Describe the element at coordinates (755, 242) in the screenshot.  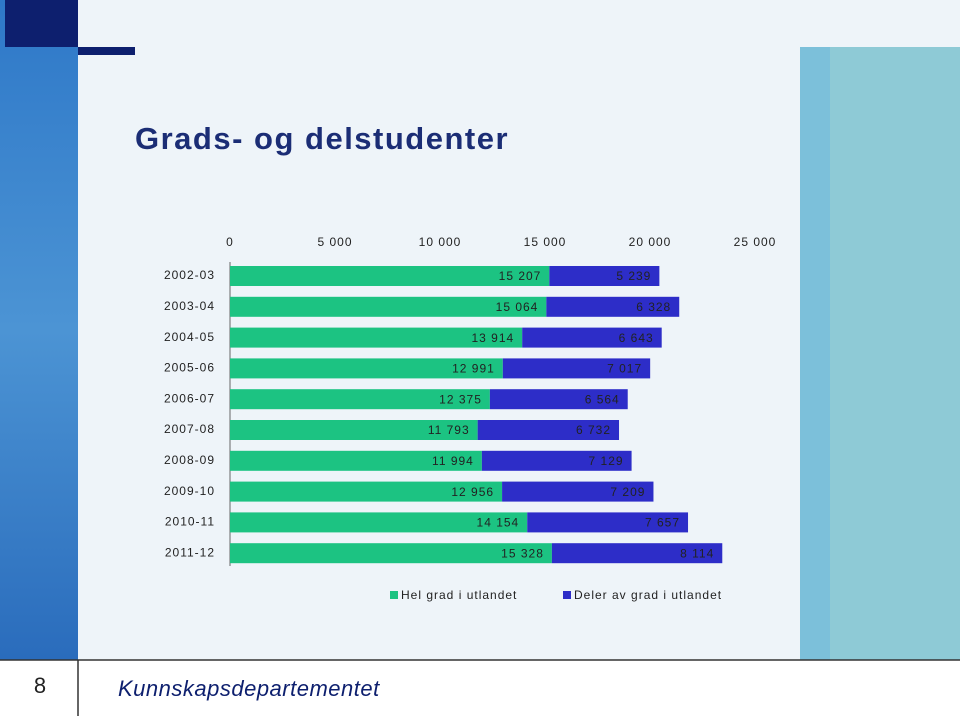
I see `x-tick-label: 25 000` at that location.